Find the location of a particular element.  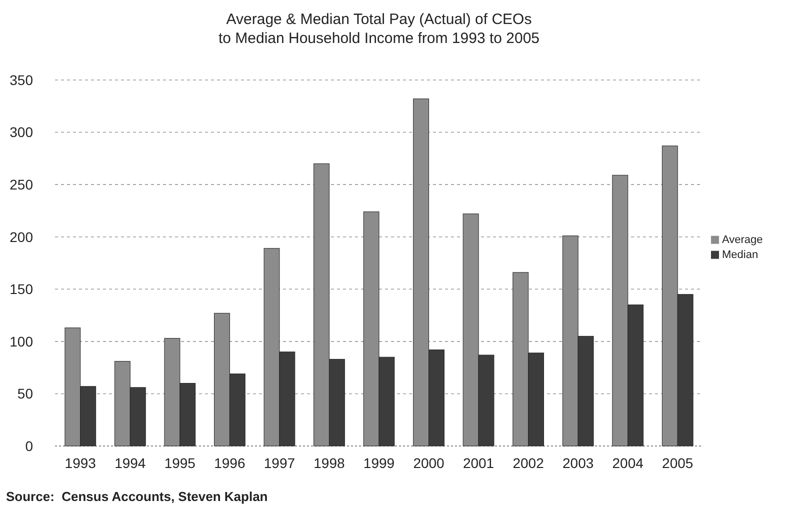

x-tick-label: 1999 is located at coordinates (379, 463).